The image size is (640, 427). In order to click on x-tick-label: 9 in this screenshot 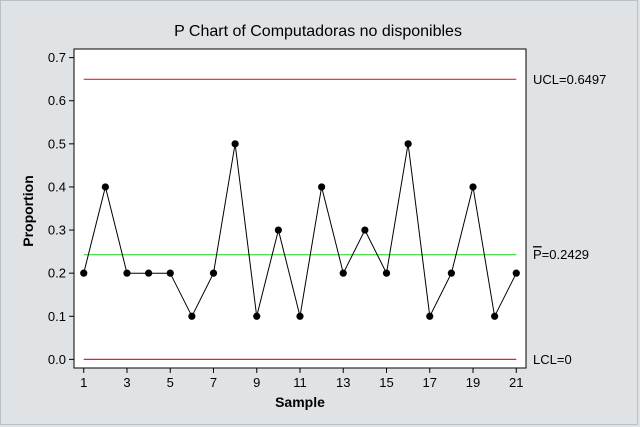, I will do `click(256, 382)`.